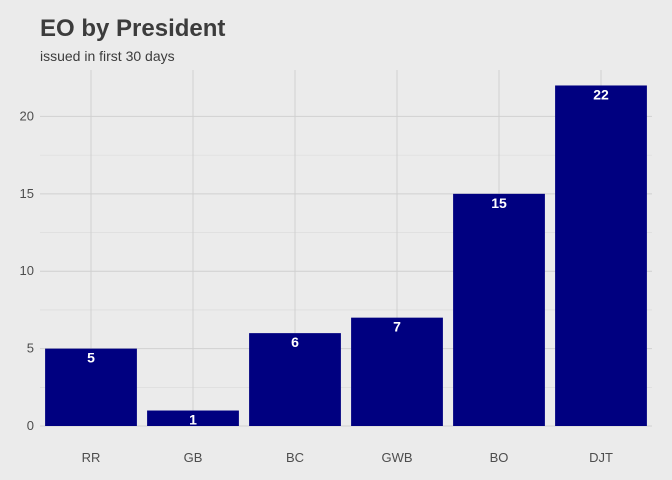 This screenshot has width=672, height=480. Describe the element at coordinates (499, 203) in the screenshot. I see `data-label-bo: 15` at that location.